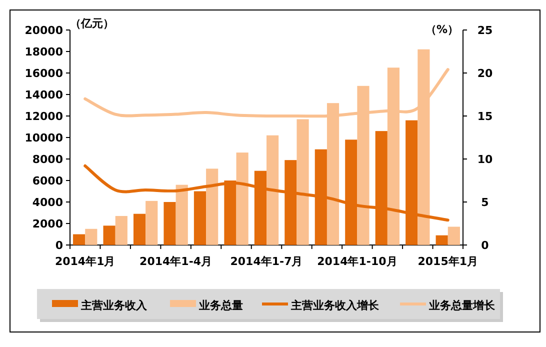  What do you see at coordinates (48, 202) in the screenshot?
I see `y-tick-label: 4000` at bounding box center [48, 202].